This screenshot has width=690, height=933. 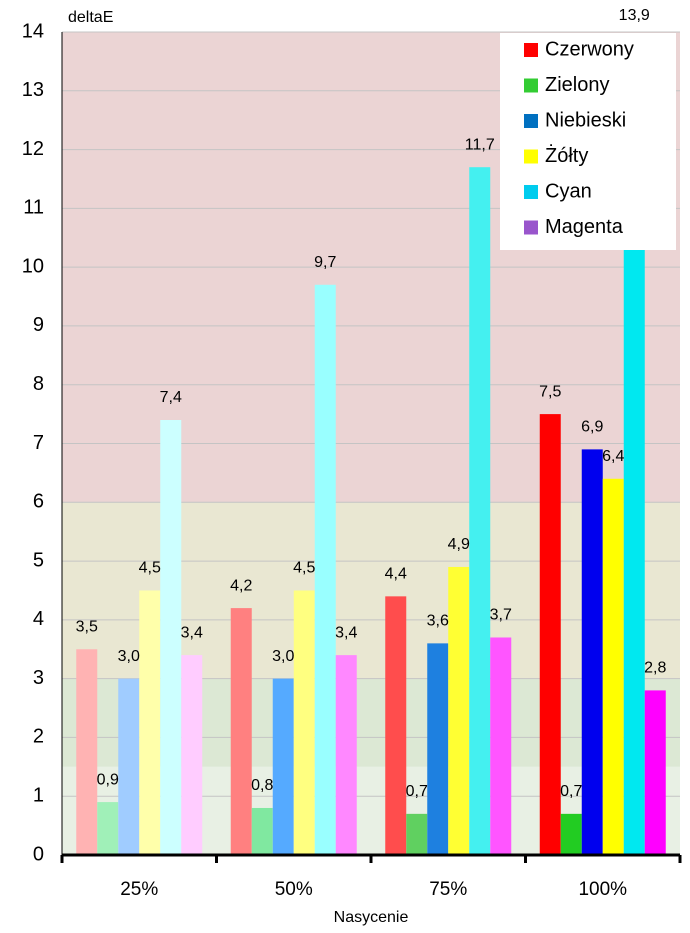 What do you see at coordinates (634, 15) in the screenshot?
I see `data-label: 13,9` at bounding box center [634, 15].